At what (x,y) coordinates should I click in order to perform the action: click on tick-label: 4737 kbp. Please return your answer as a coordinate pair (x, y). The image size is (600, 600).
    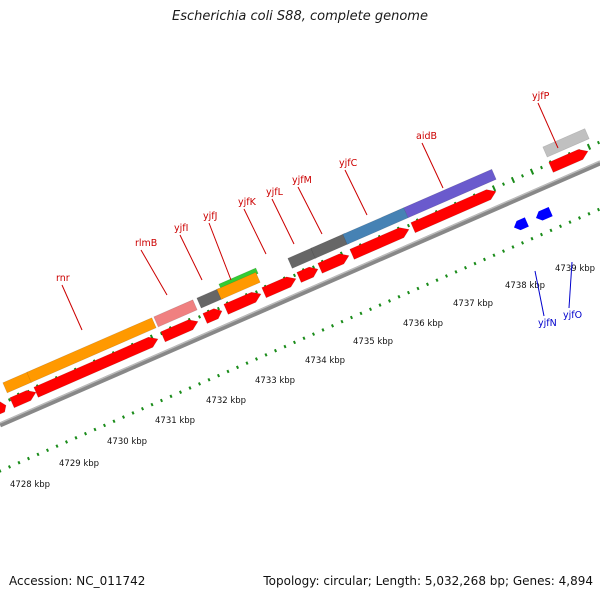
    Looking at the image, I should click on (473, 304).